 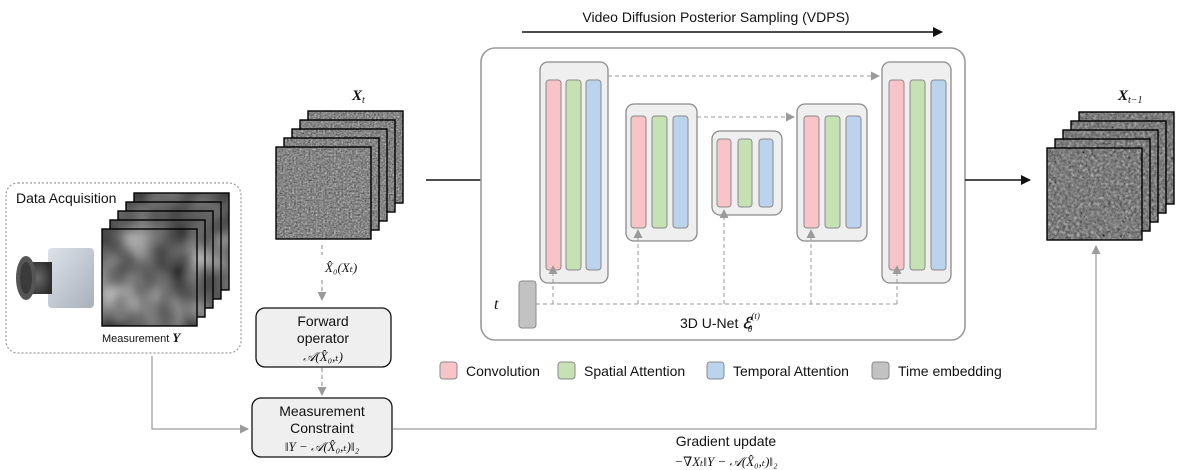 I want to click on legend-item: Convolution, so click(x=489, y=370).